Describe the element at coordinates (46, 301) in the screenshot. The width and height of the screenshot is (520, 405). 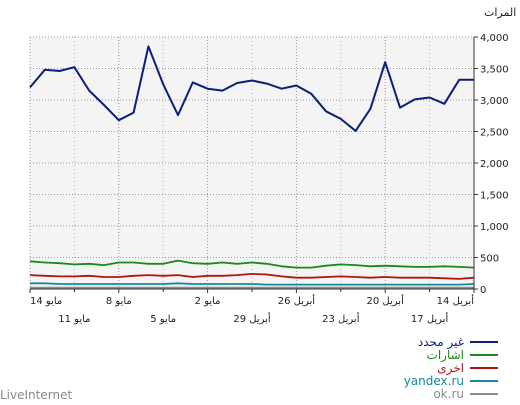
I see `x-tick-label: 14 مايو` at that location.